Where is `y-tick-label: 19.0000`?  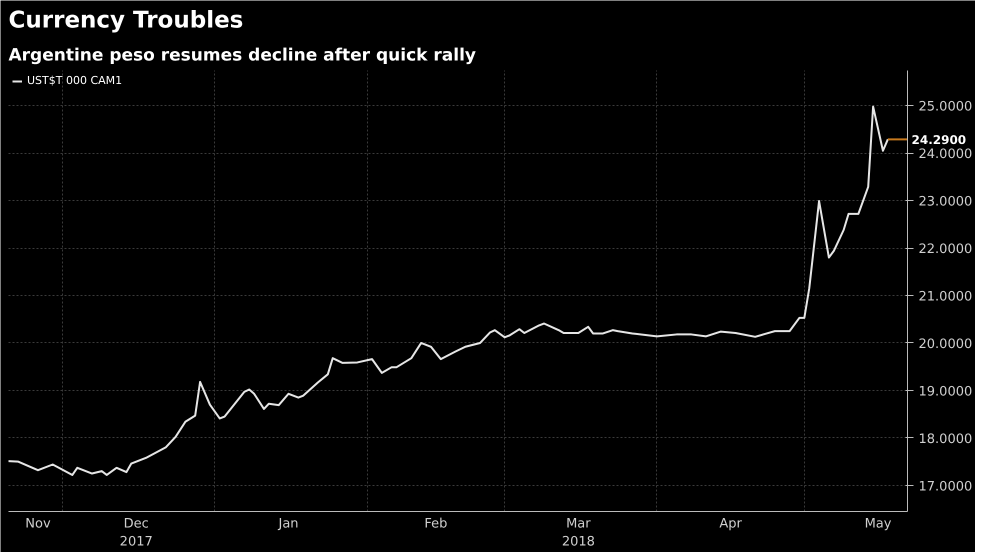 y-tick-label: 19.0000 is located at coordinates (945, 392).